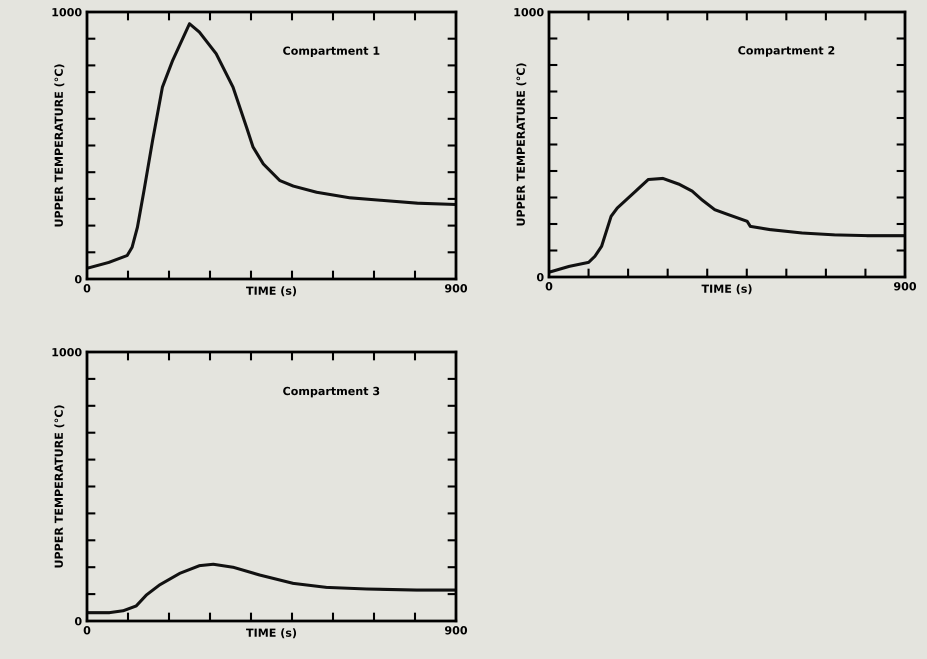  Describe the element at coordinates (786, 51) in the screenshot. I see `annotation: Compartment 2` at that location.